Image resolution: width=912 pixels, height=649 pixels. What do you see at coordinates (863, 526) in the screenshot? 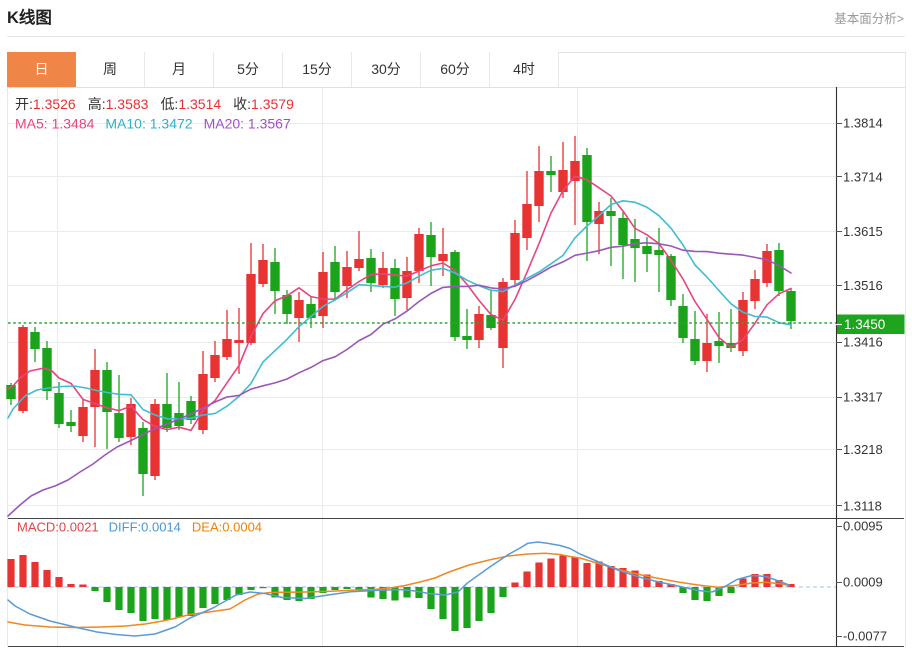
I see `svg-text: 0.0095` at bounding box center [863, 526].